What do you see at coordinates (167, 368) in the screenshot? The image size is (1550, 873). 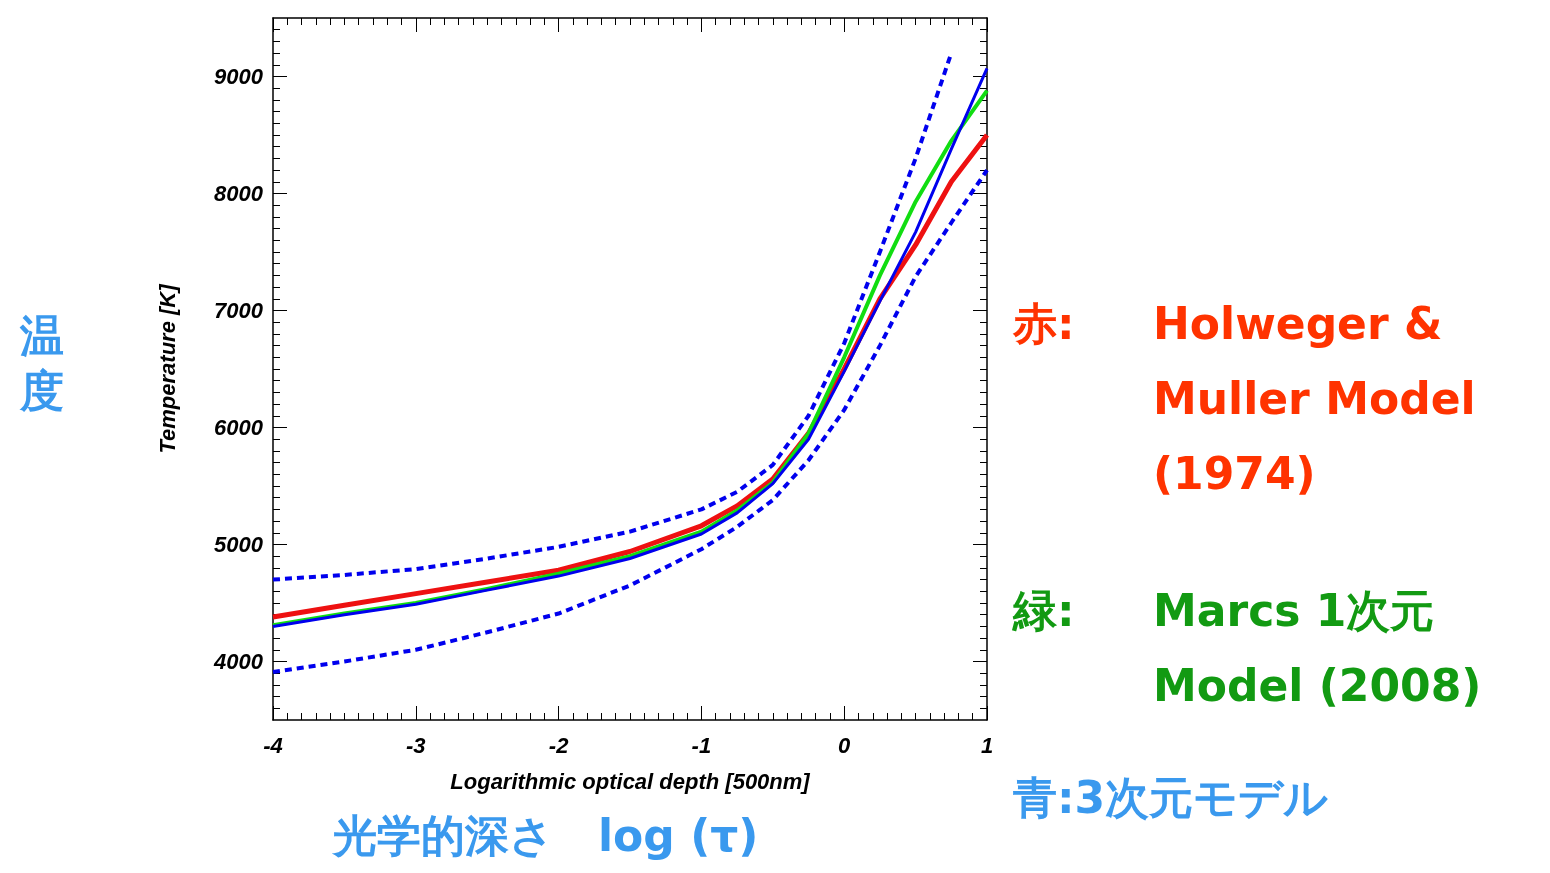 I see `y-axis-title: Temperature [K]` at bounding box center [167, 368].